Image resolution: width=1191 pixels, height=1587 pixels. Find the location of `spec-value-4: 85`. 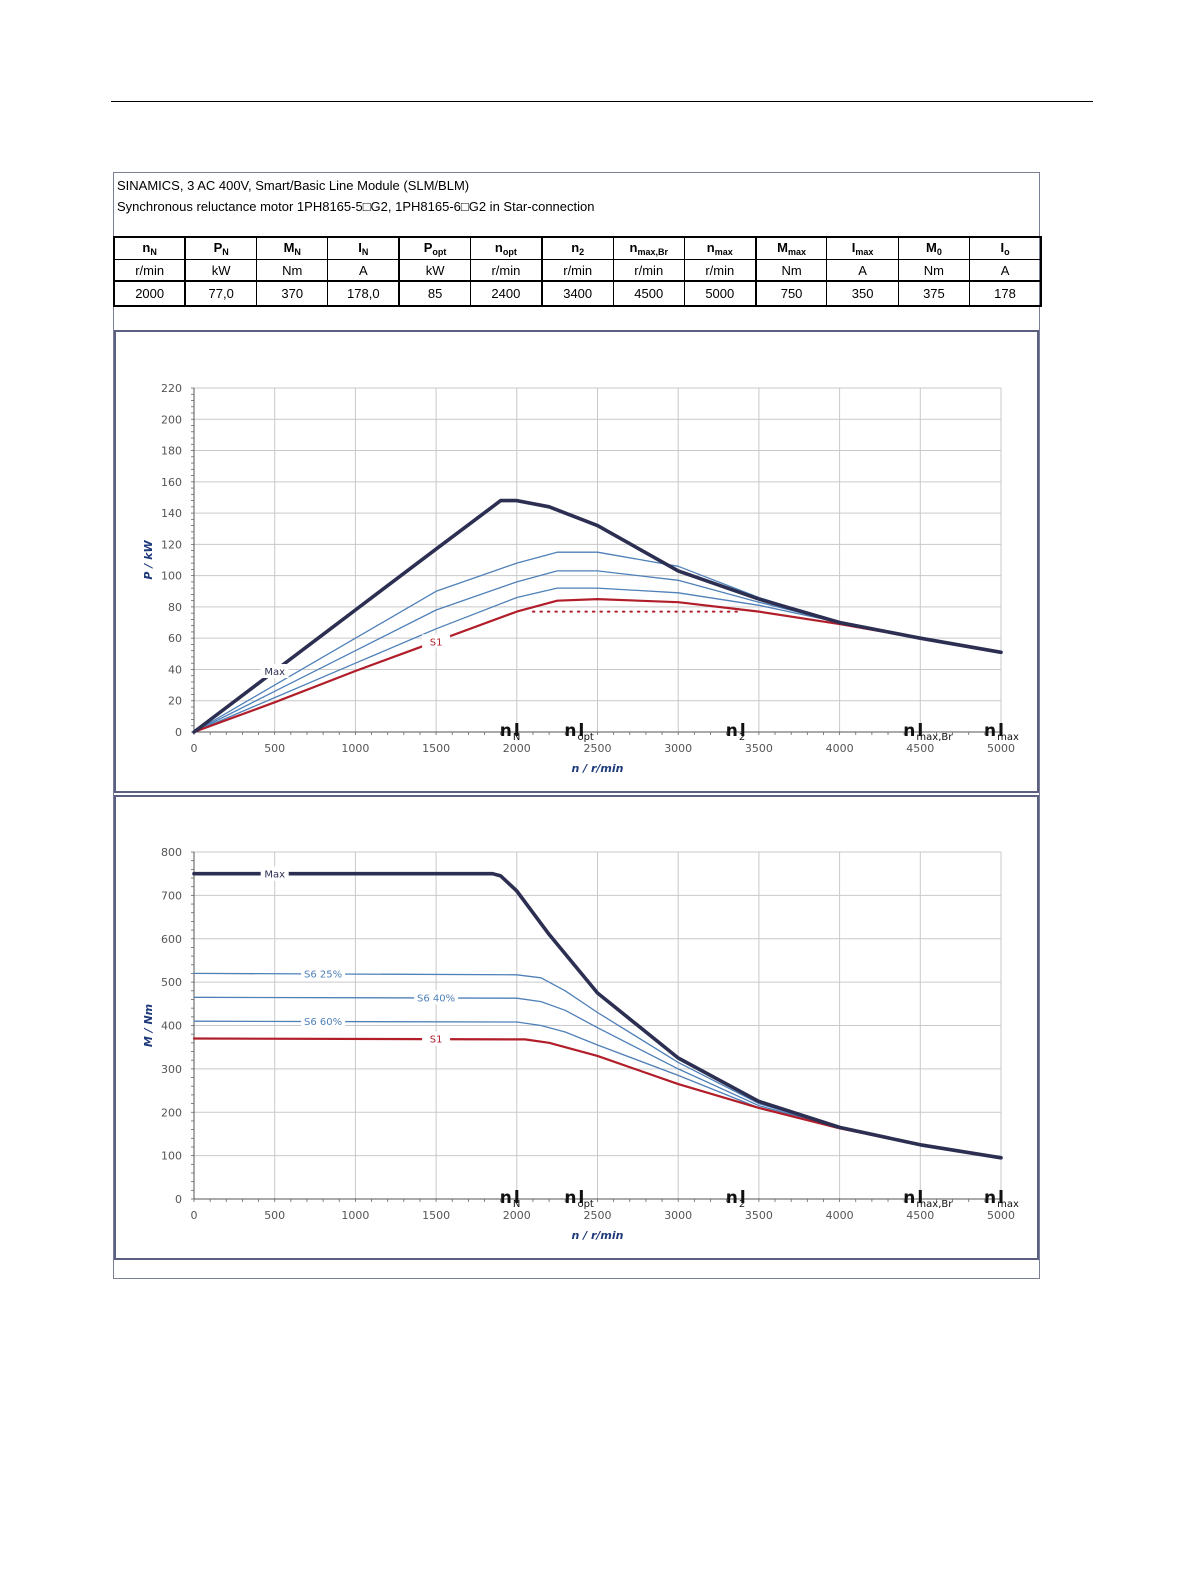

spec-value-4: 85 is located at coordinates (434, 293).